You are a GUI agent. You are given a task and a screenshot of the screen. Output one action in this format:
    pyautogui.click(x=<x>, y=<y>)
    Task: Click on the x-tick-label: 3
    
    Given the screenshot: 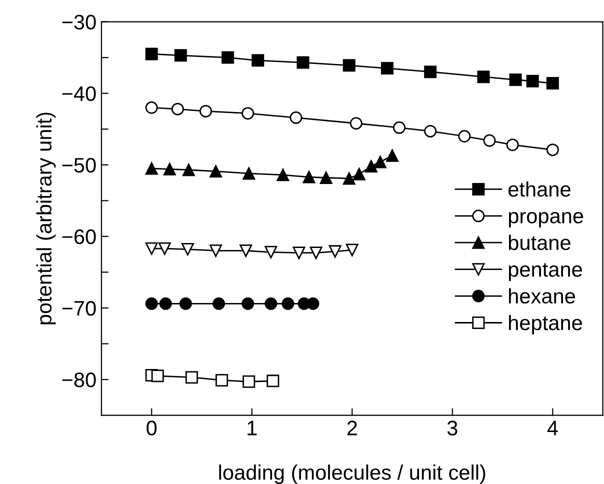 What is the action you would take?
    pyautogui.click(x=452, y=428)
    